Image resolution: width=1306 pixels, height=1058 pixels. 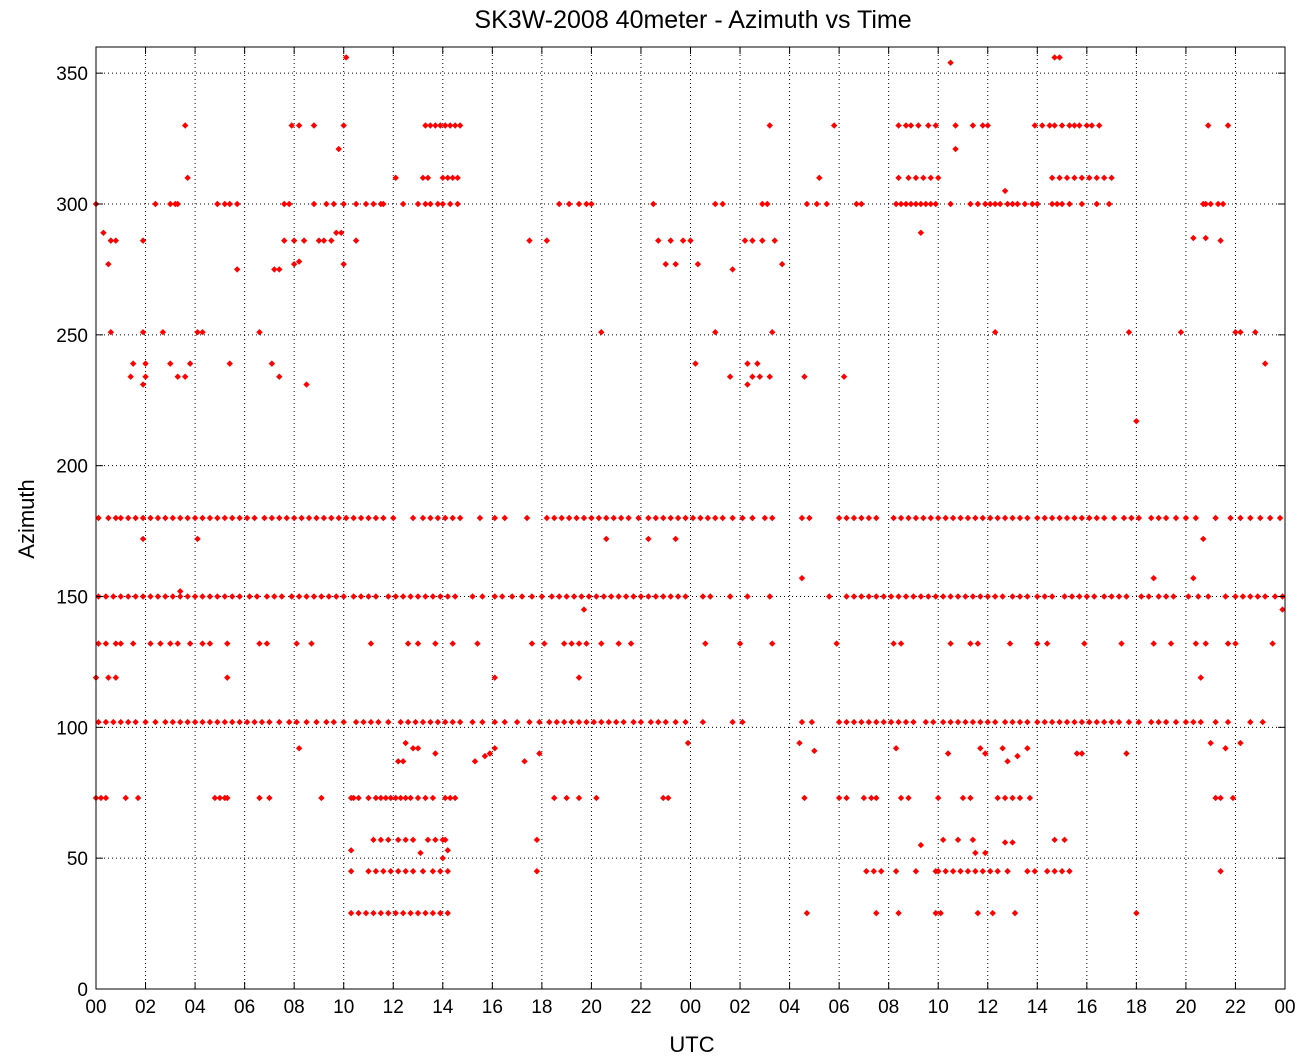 What do you see at coordinates (72, 467) in the screenshot?
I see `y-tick-label: 200` at bounding box center [72, 467].